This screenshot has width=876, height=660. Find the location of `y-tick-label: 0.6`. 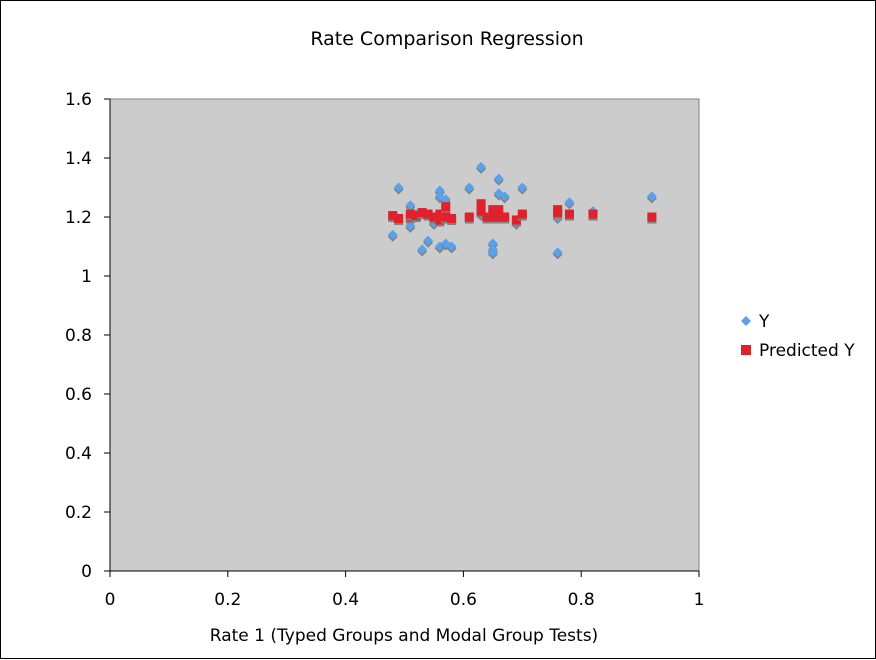

y-tick-label: 0.6 is located at coordinates (78, 395).